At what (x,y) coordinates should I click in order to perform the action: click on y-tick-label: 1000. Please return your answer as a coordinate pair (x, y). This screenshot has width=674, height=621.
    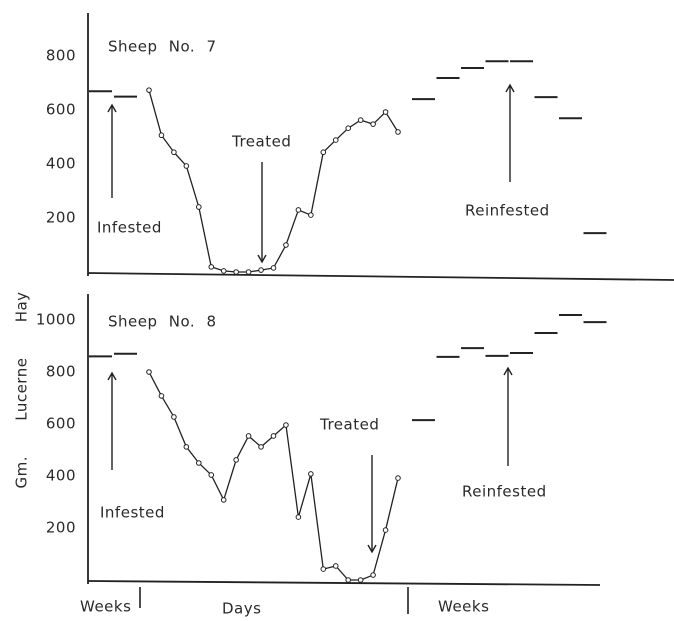
    Looking at the image, I should click on (56, 320).